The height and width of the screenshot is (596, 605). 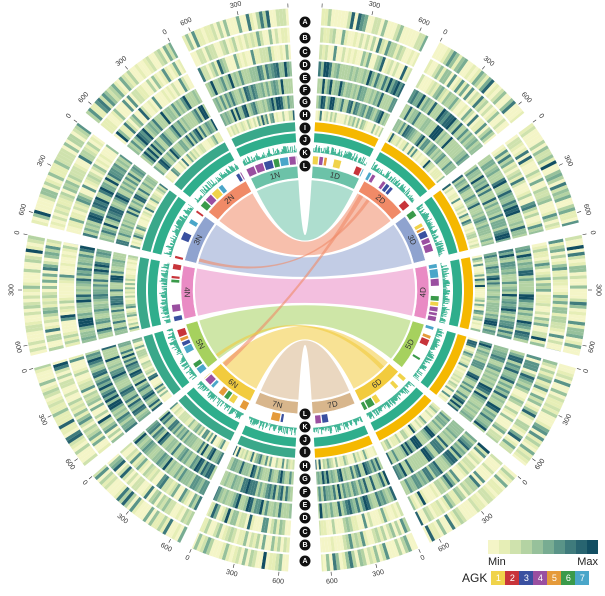 I want to click on track-label-I: I, so click(x=305, y=452).